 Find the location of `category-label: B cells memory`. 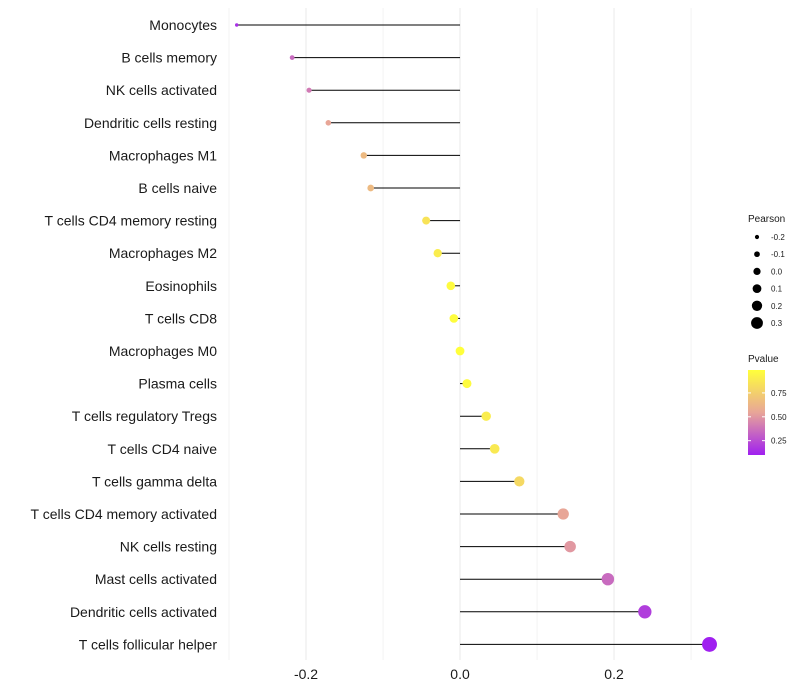

category-label: B cells memory is located at coordinates (169, 58).